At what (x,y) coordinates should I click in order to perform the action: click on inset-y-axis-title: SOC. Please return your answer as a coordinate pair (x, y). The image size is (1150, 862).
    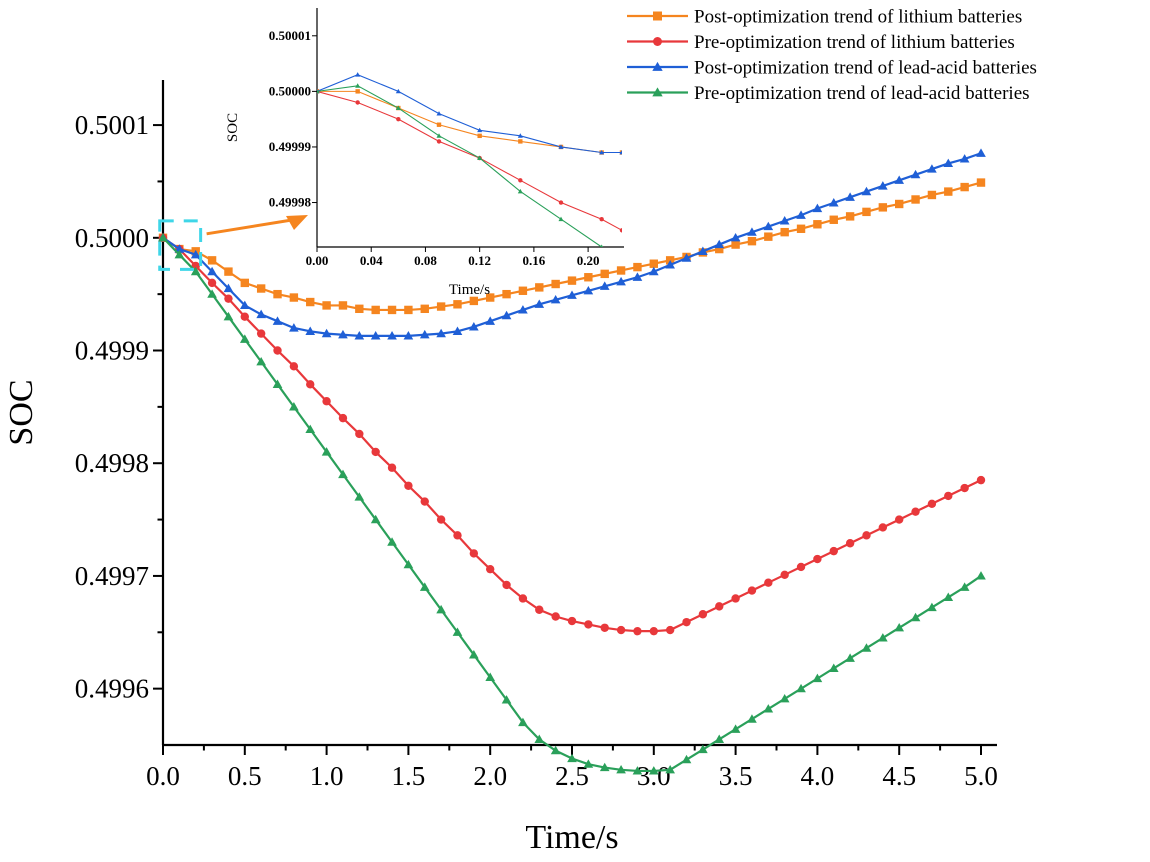
    Looking at the image, I should click on (233, 127).